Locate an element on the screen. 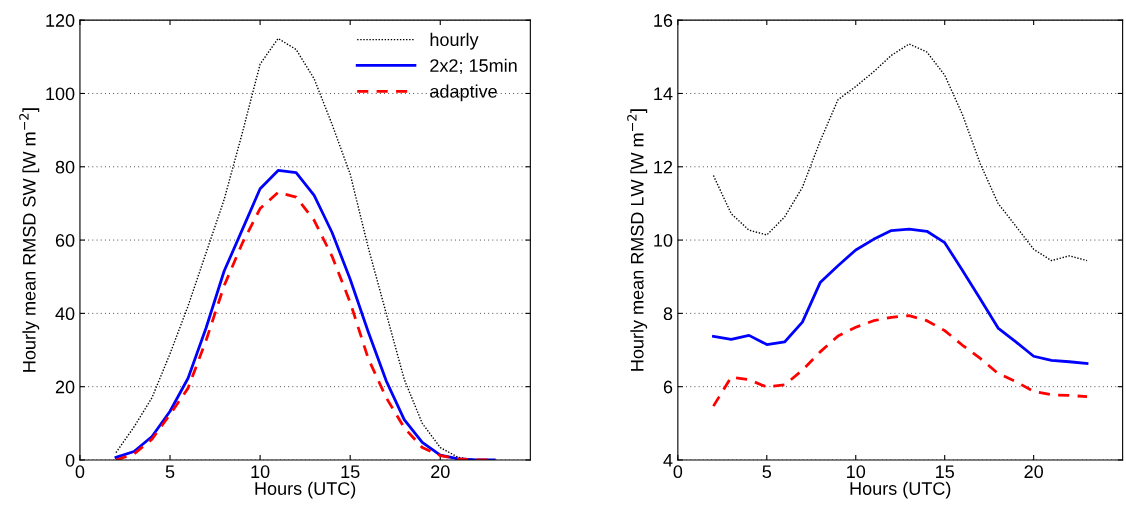 This screenshot has height=512, width=1126. y-tick-label: 16 is located at coordinates (663, 20).